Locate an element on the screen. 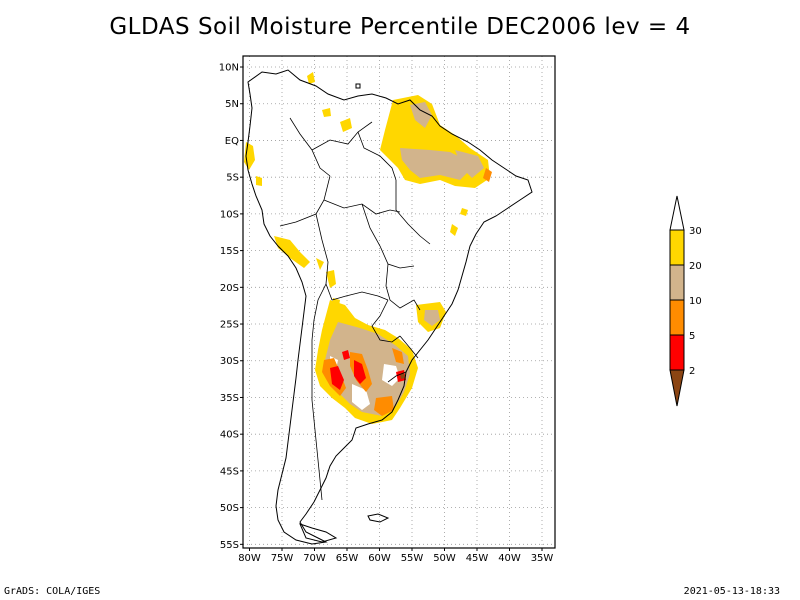 The height and width of the screenshot is (600, 800). shade-laplata-red is located at coordinates (368, 370).